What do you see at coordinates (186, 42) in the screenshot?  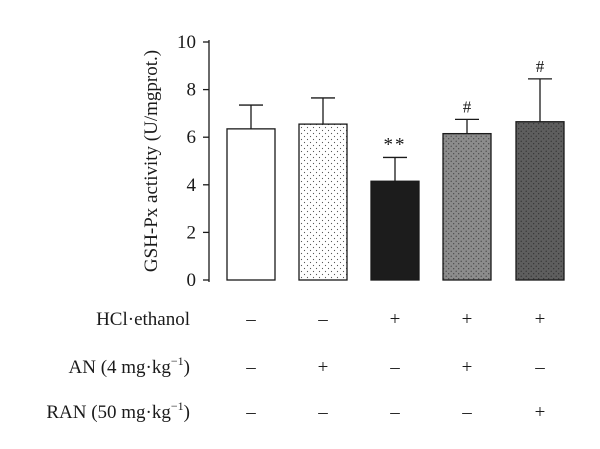 I see `y-tick-label: 10` at bounding box center [186, 42].